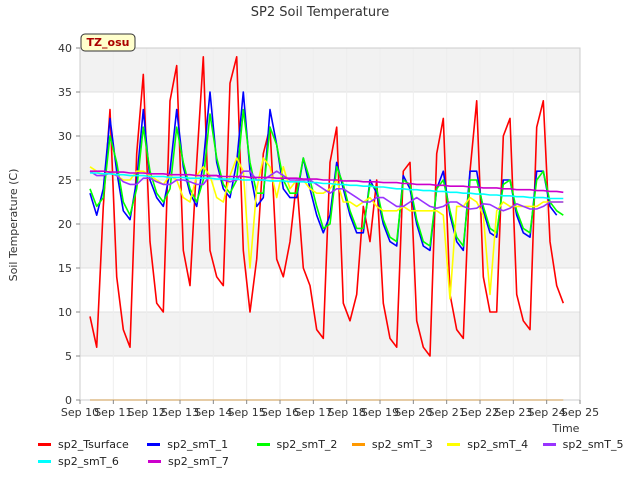 The width and height of the screenshot is (640, 480). Describe the element at coordinates (307, 444) in the screenshot. I see `legend-label: sp2_smT_2` at that location.